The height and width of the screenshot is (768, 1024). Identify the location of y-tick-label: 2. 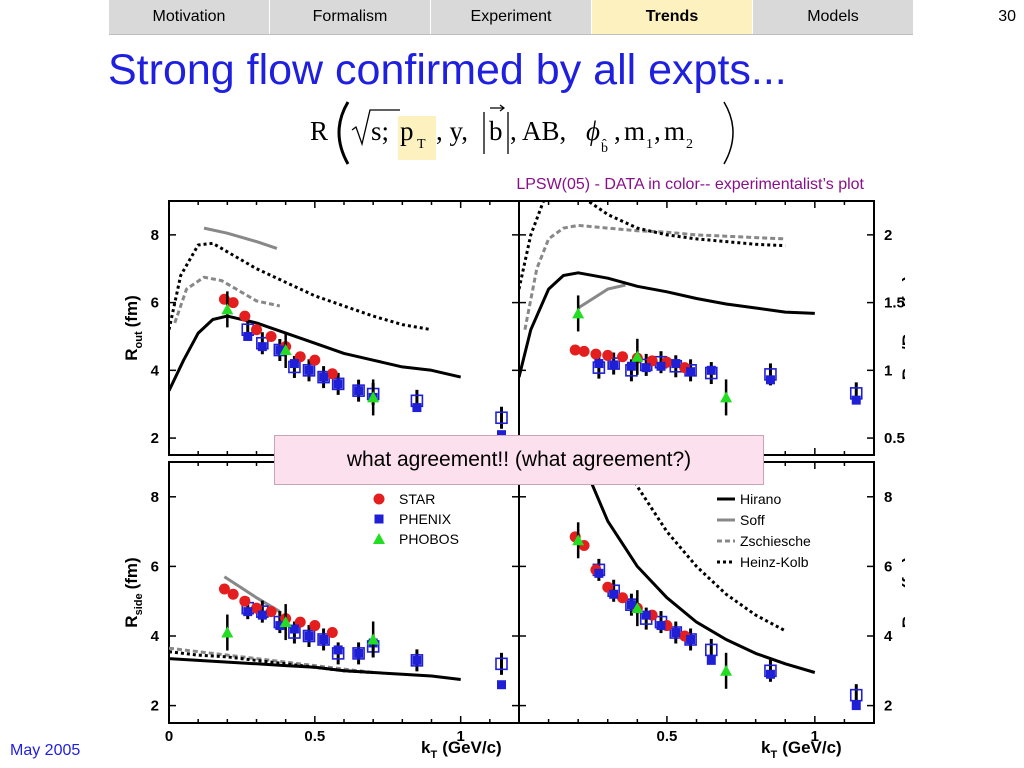
(155, 438).